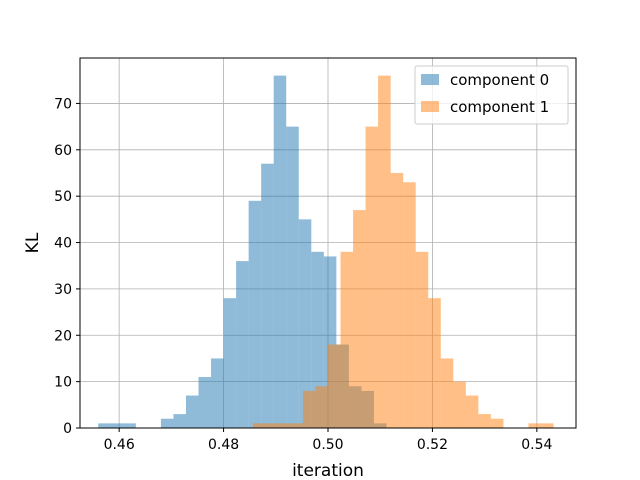  Describe the element at coordinates (432, 445) in the screenshot. I see `x-tick-label: 0.52` at that location.